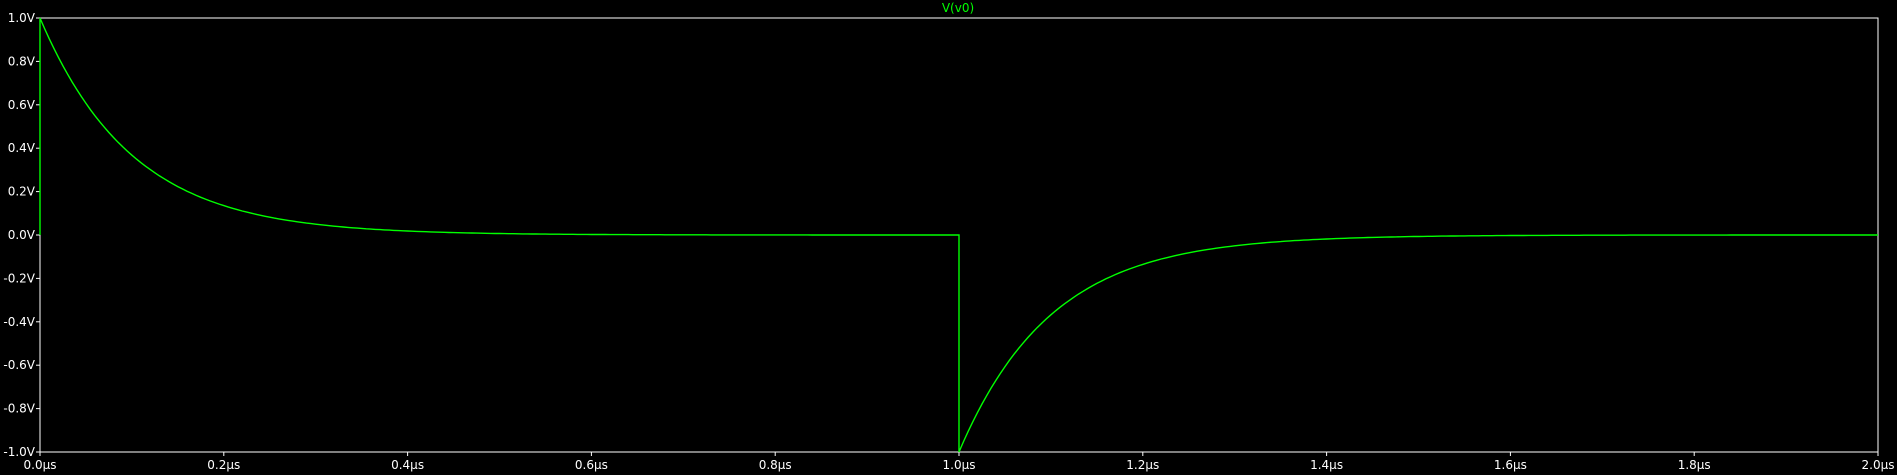 The image size is (1897, 475). What do you see at coordinates (22, 18) in the screenshot?
I see `y-tick-label: 1.0V` at bounding box center [22, 18].